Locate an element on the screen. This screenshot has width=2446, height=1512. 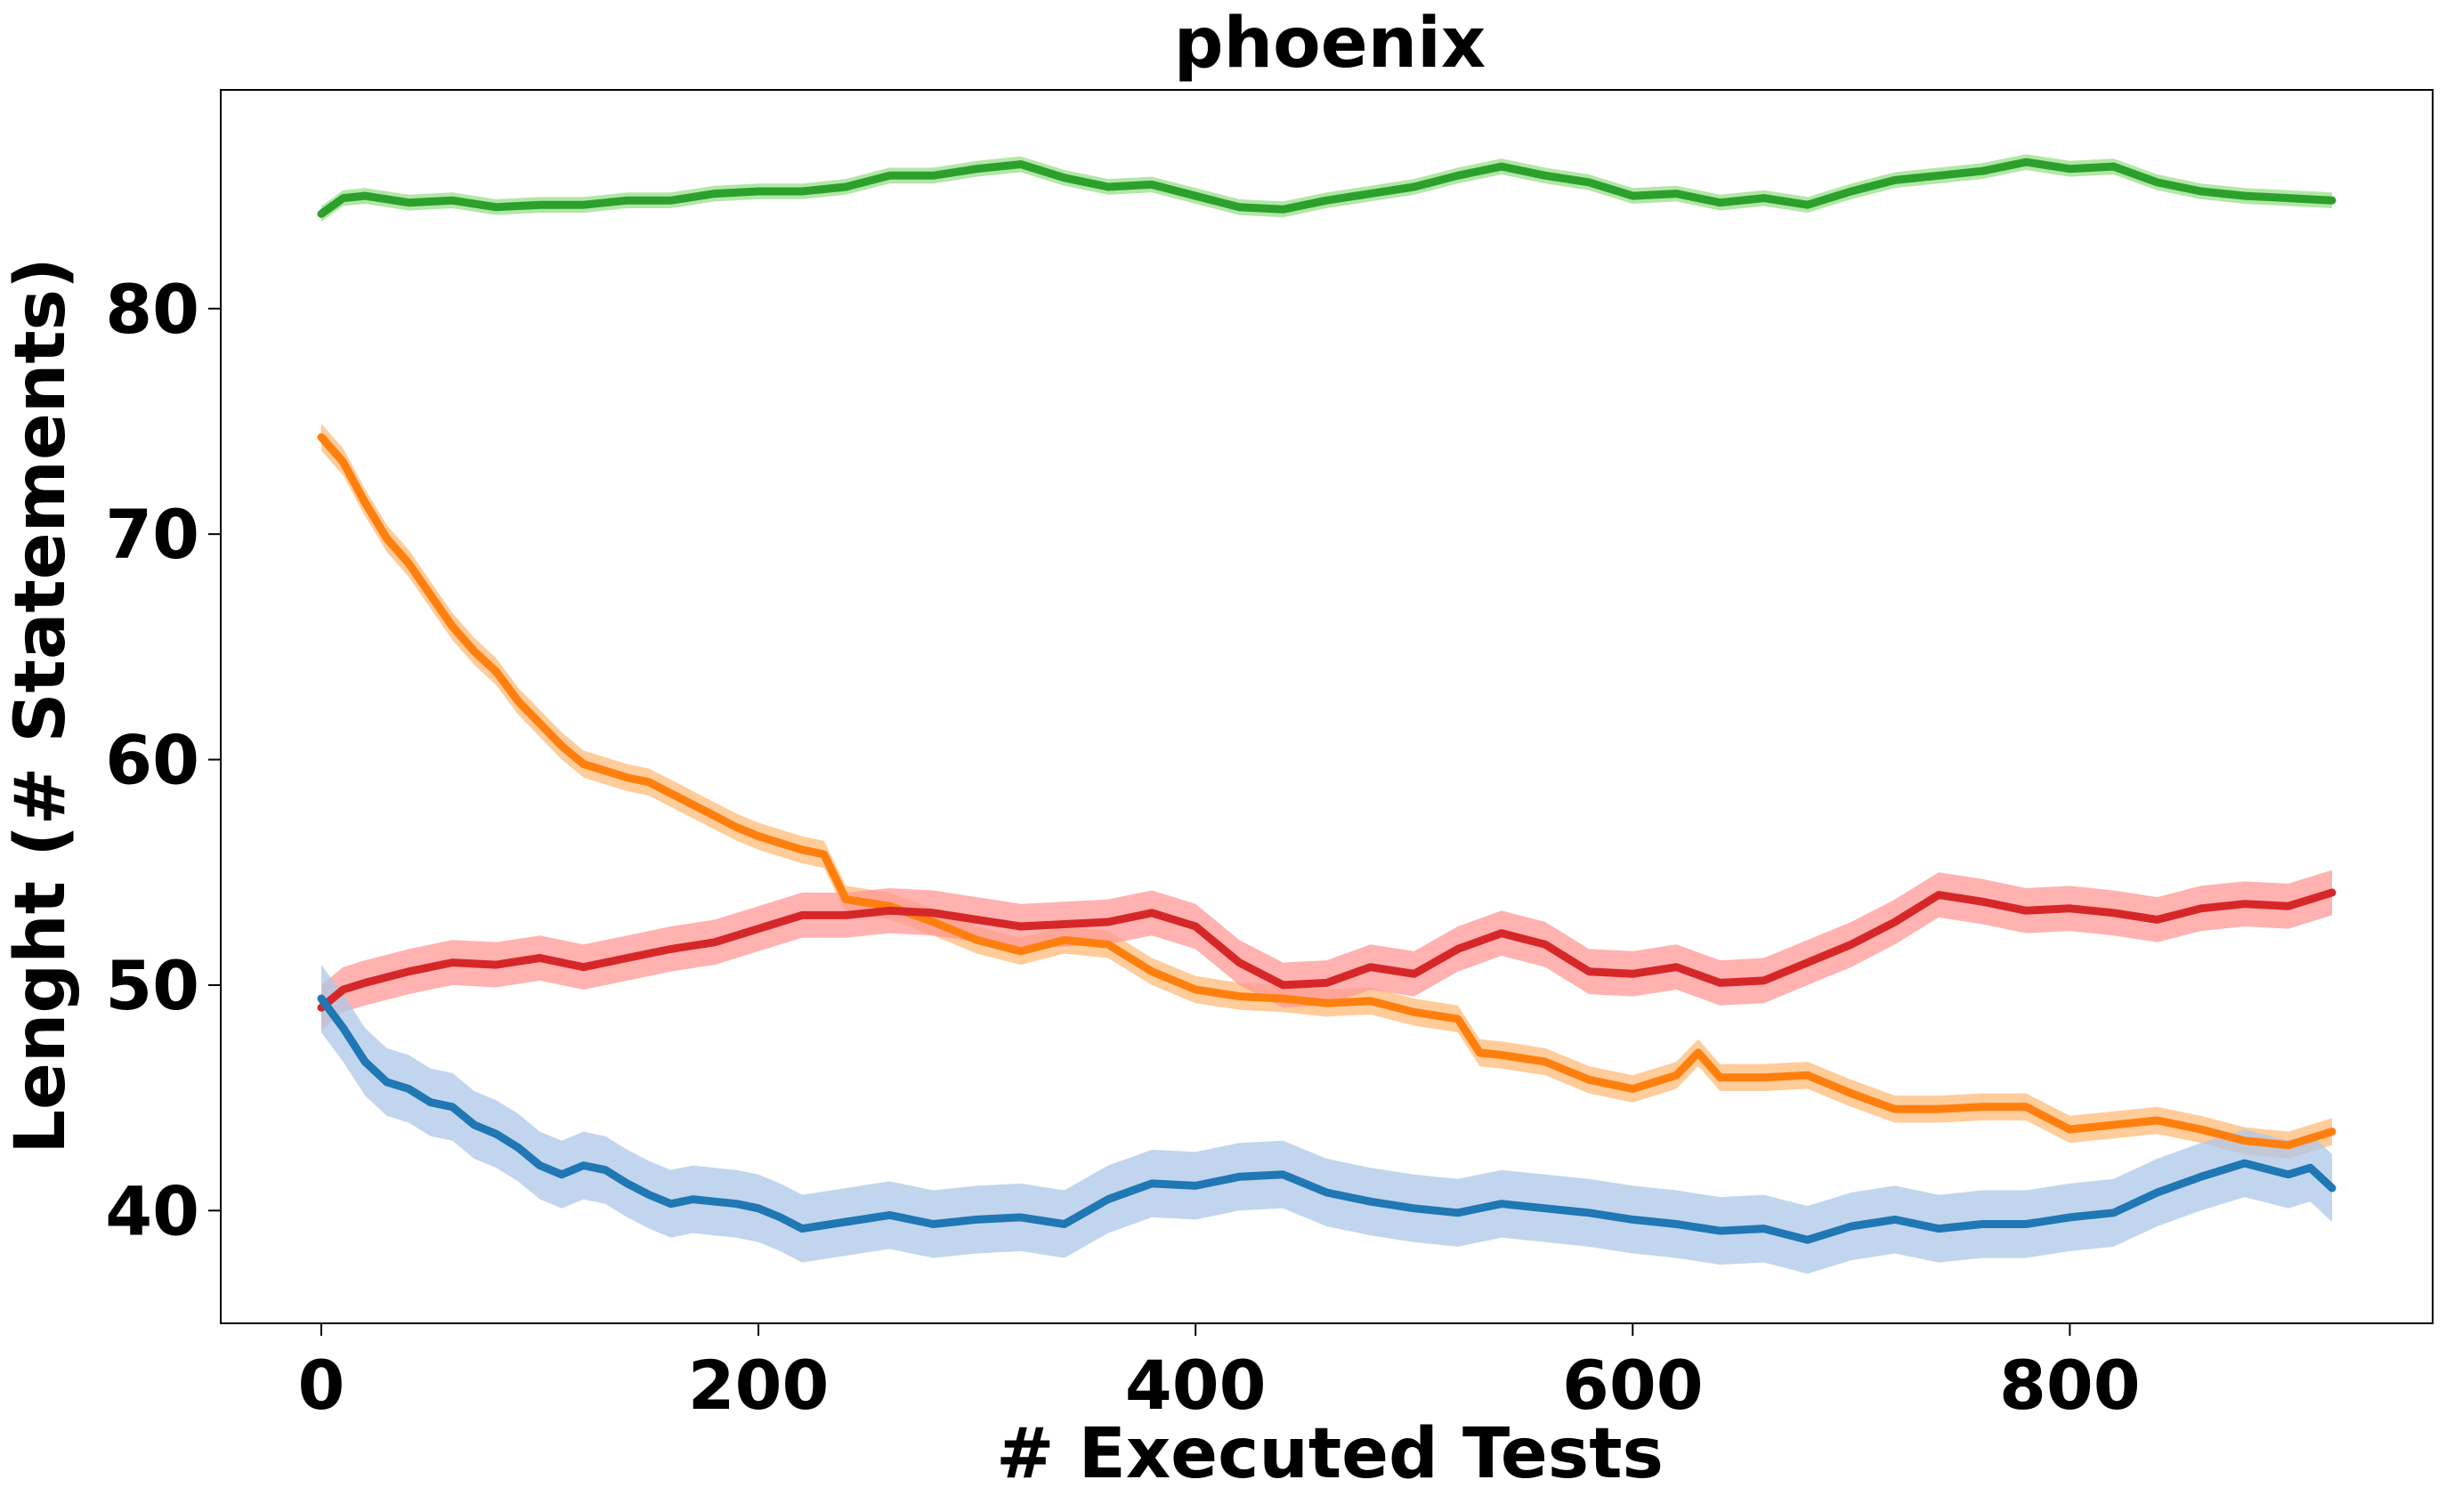
x-tick-label: 200 is located at coordinates (759, 1385).